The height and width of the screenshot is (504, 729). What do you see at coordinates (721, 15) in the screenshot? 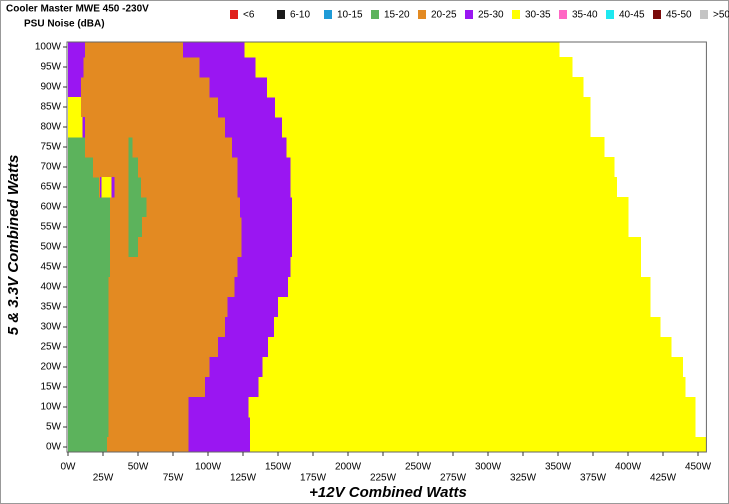
I see `legend-label: >50` at bounding box center [721, 15].